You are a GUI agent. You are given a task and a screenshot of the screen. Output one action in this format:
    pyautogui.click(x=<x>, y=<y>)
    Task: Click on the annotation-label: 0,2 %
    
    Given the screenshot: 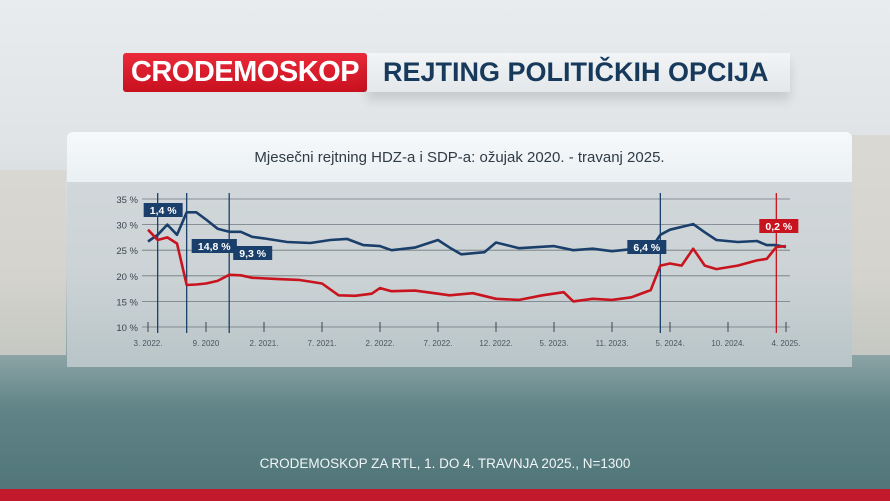 What is the action you would take?
    pyautogui.click(x=779, y=227)
    